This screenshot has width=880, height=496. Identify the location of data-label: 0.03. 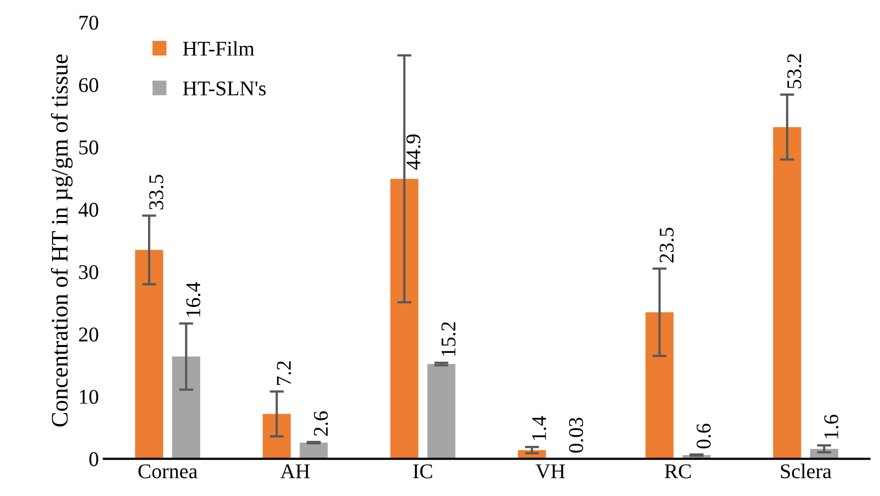
(576, 435).